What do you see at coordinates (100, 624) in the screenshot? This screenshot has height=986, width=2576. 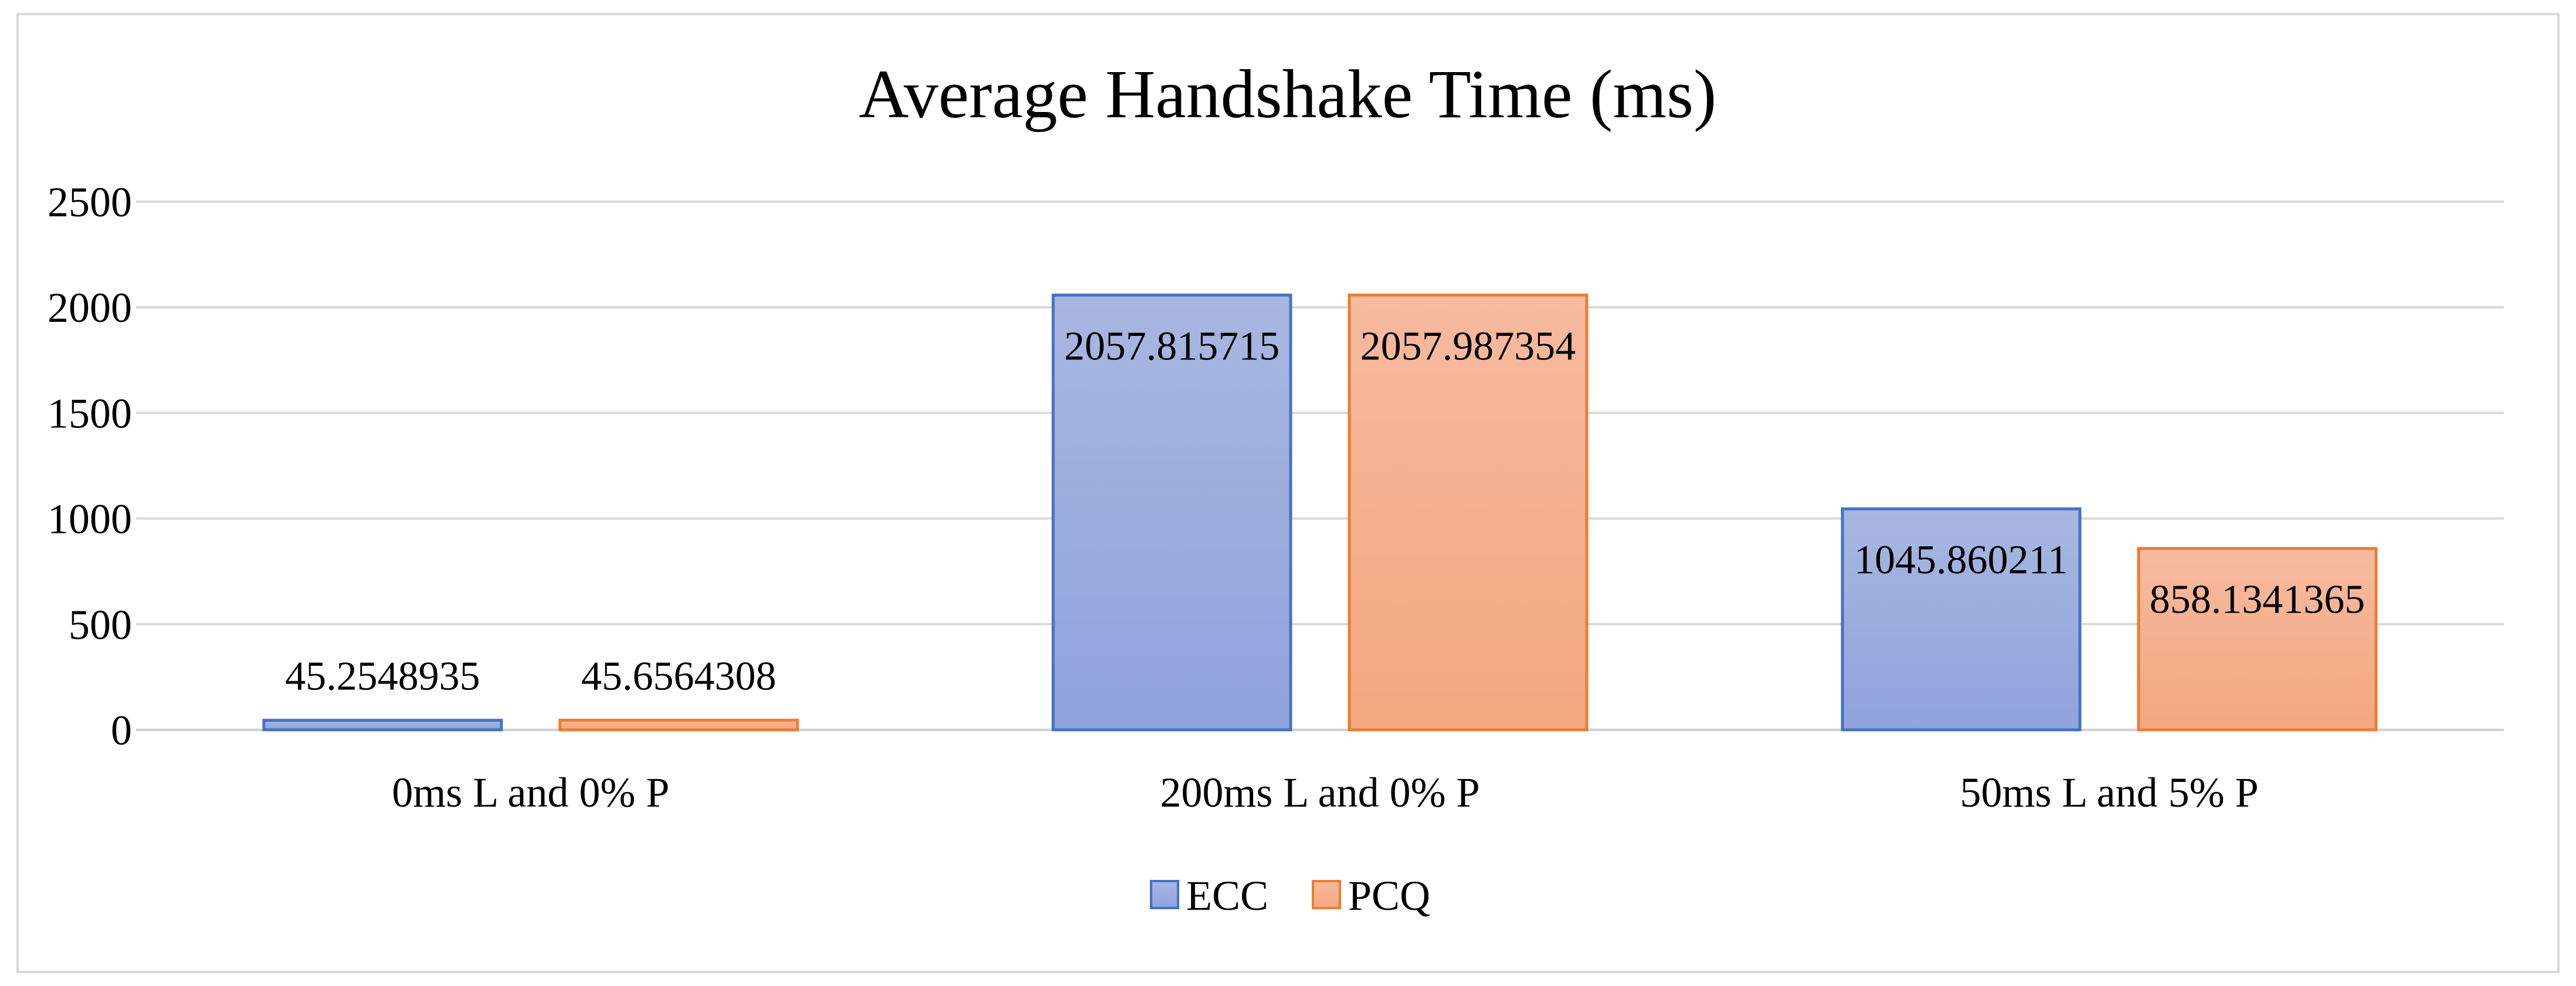 I see `y-tick-label: 500` at bounding box center [100, 624].